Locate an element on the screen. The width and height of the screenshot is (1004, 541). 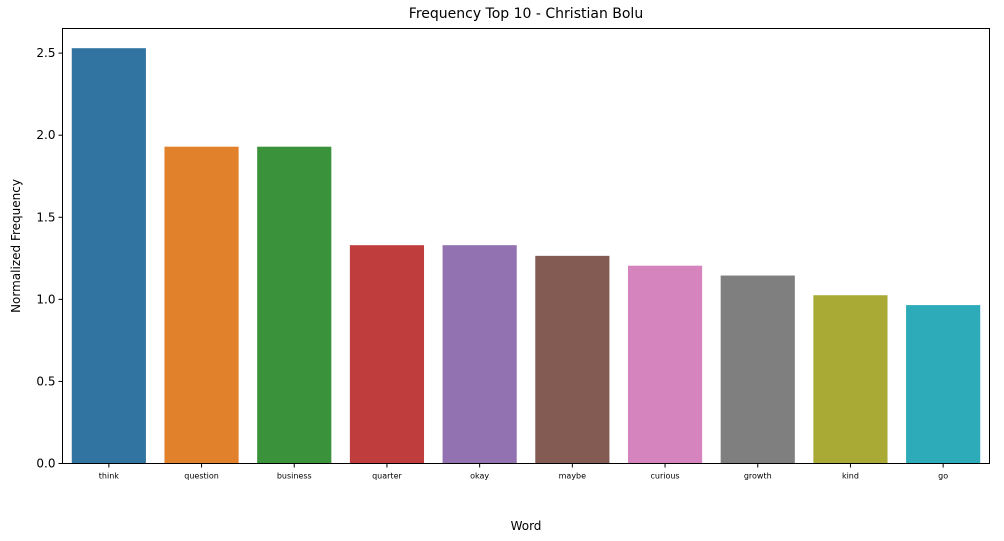
bar-question is located at coordinates (201, 305).